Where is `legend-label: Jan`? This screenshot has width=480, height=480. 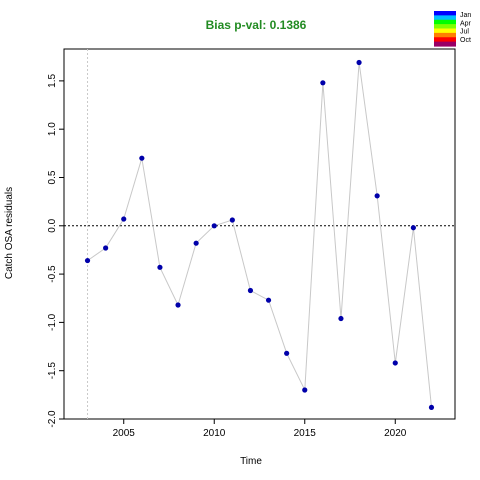
legend-label: Jan is located at coordinates (465, 15).